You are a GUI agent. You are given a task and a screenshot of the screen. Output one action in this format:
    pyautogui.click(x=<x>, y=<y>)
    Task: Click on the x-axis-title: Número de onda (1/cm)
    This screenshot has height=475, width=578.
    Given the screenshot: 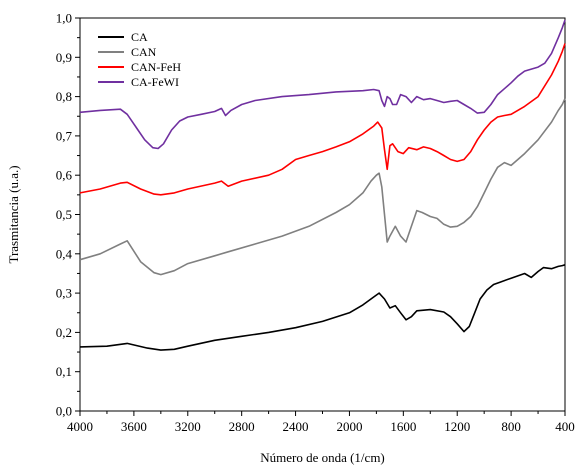 What is the action you would take?
    pyautogui.click(x=322, y=457)
    